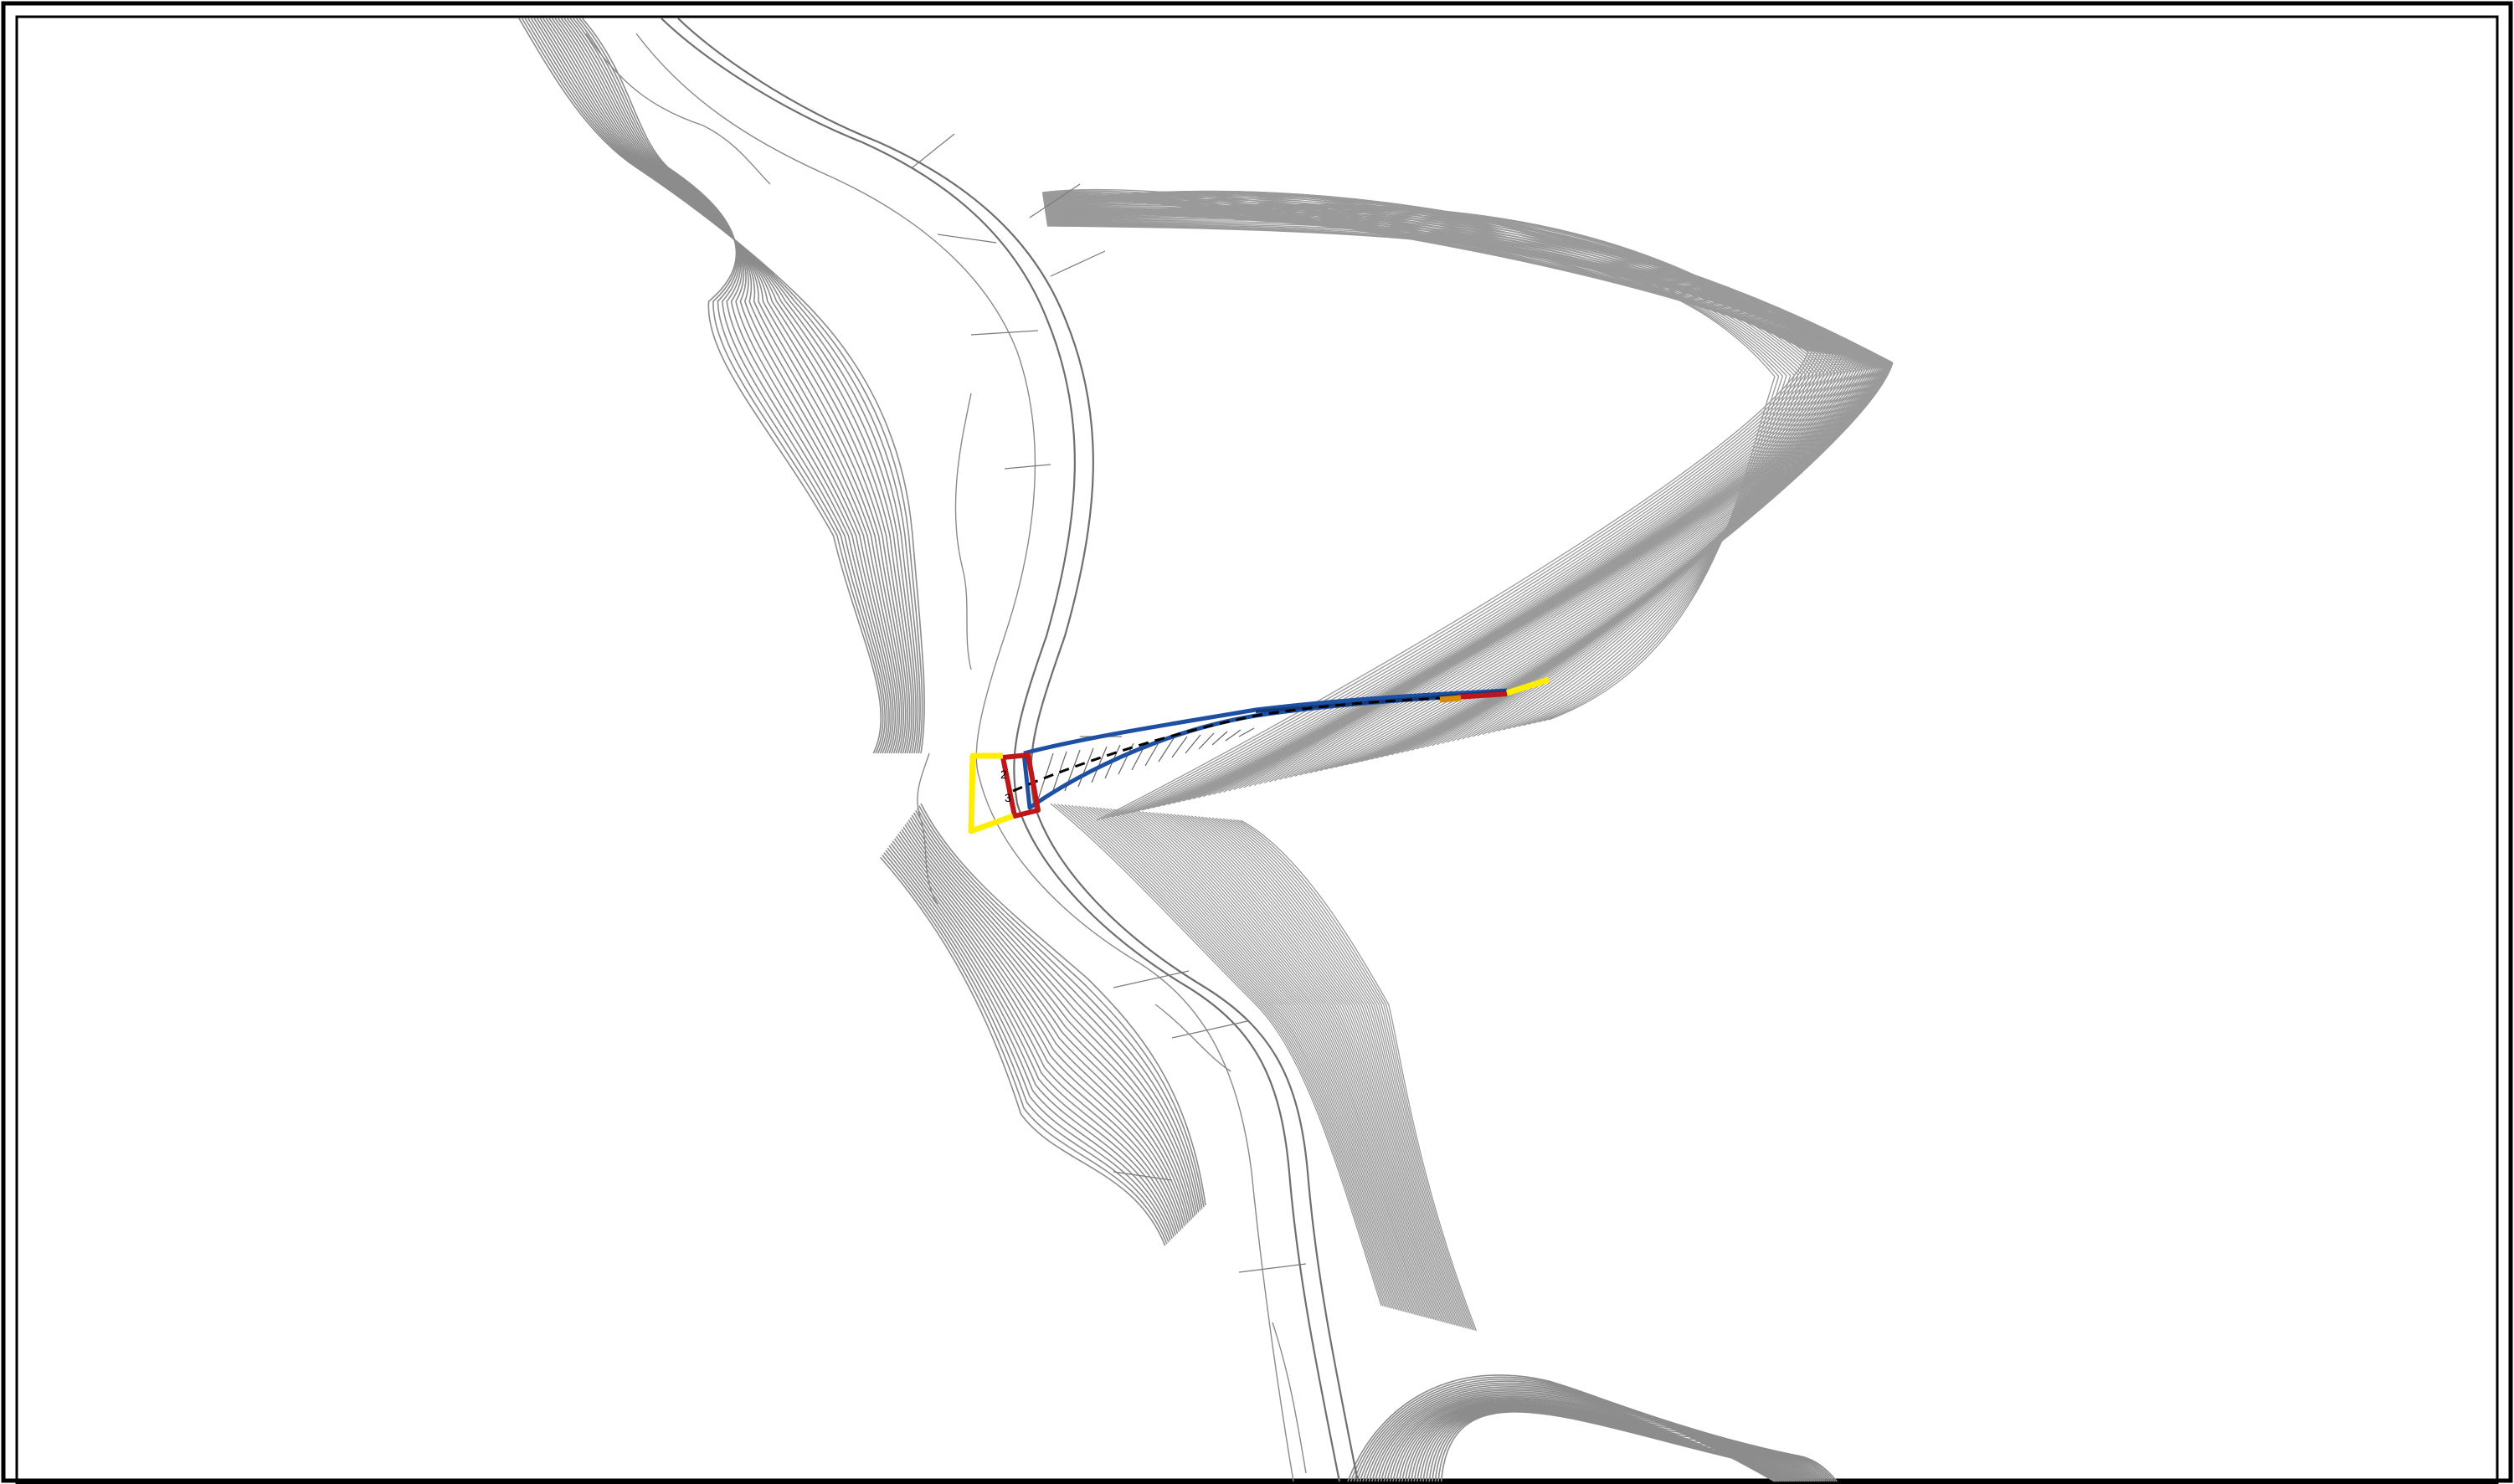 The height and width of the screenshot is (1484, 2514). I want to click on yellow-boundary-west, so click(991, 793).